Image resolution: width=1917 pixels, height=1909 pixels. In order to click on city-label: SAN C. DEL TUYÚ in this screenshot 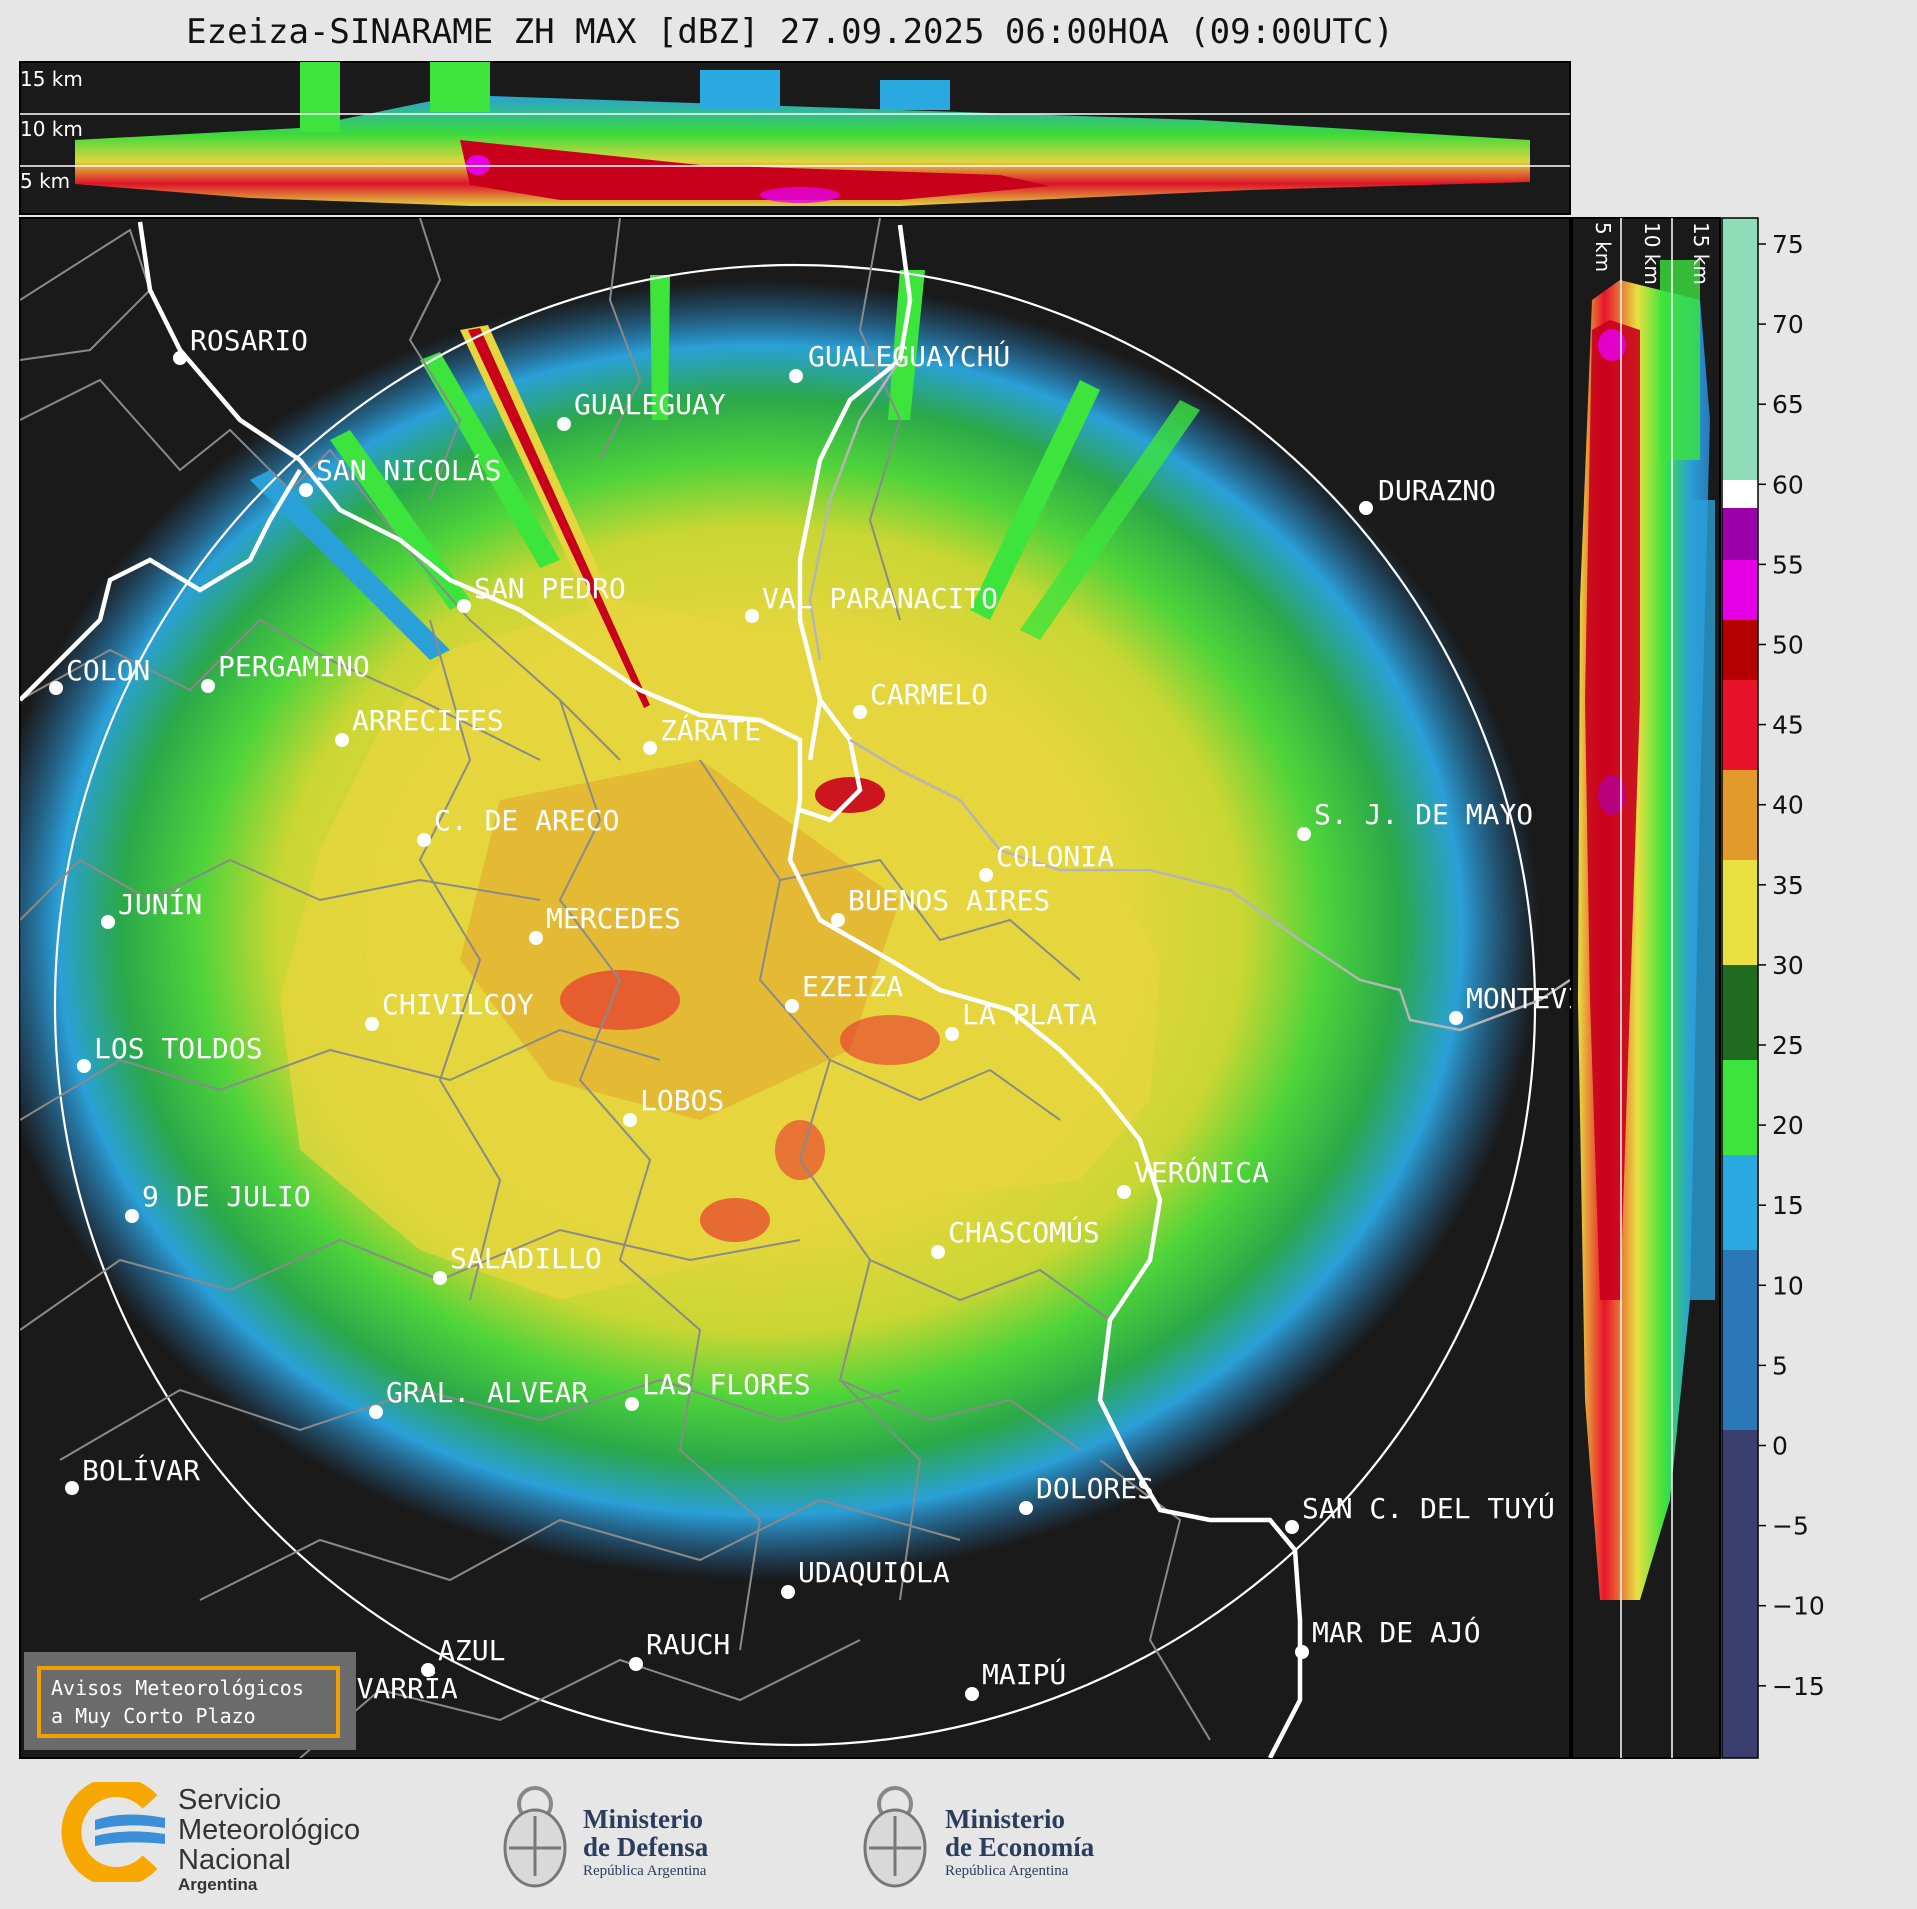, I will do `click(1428, 1508)`.